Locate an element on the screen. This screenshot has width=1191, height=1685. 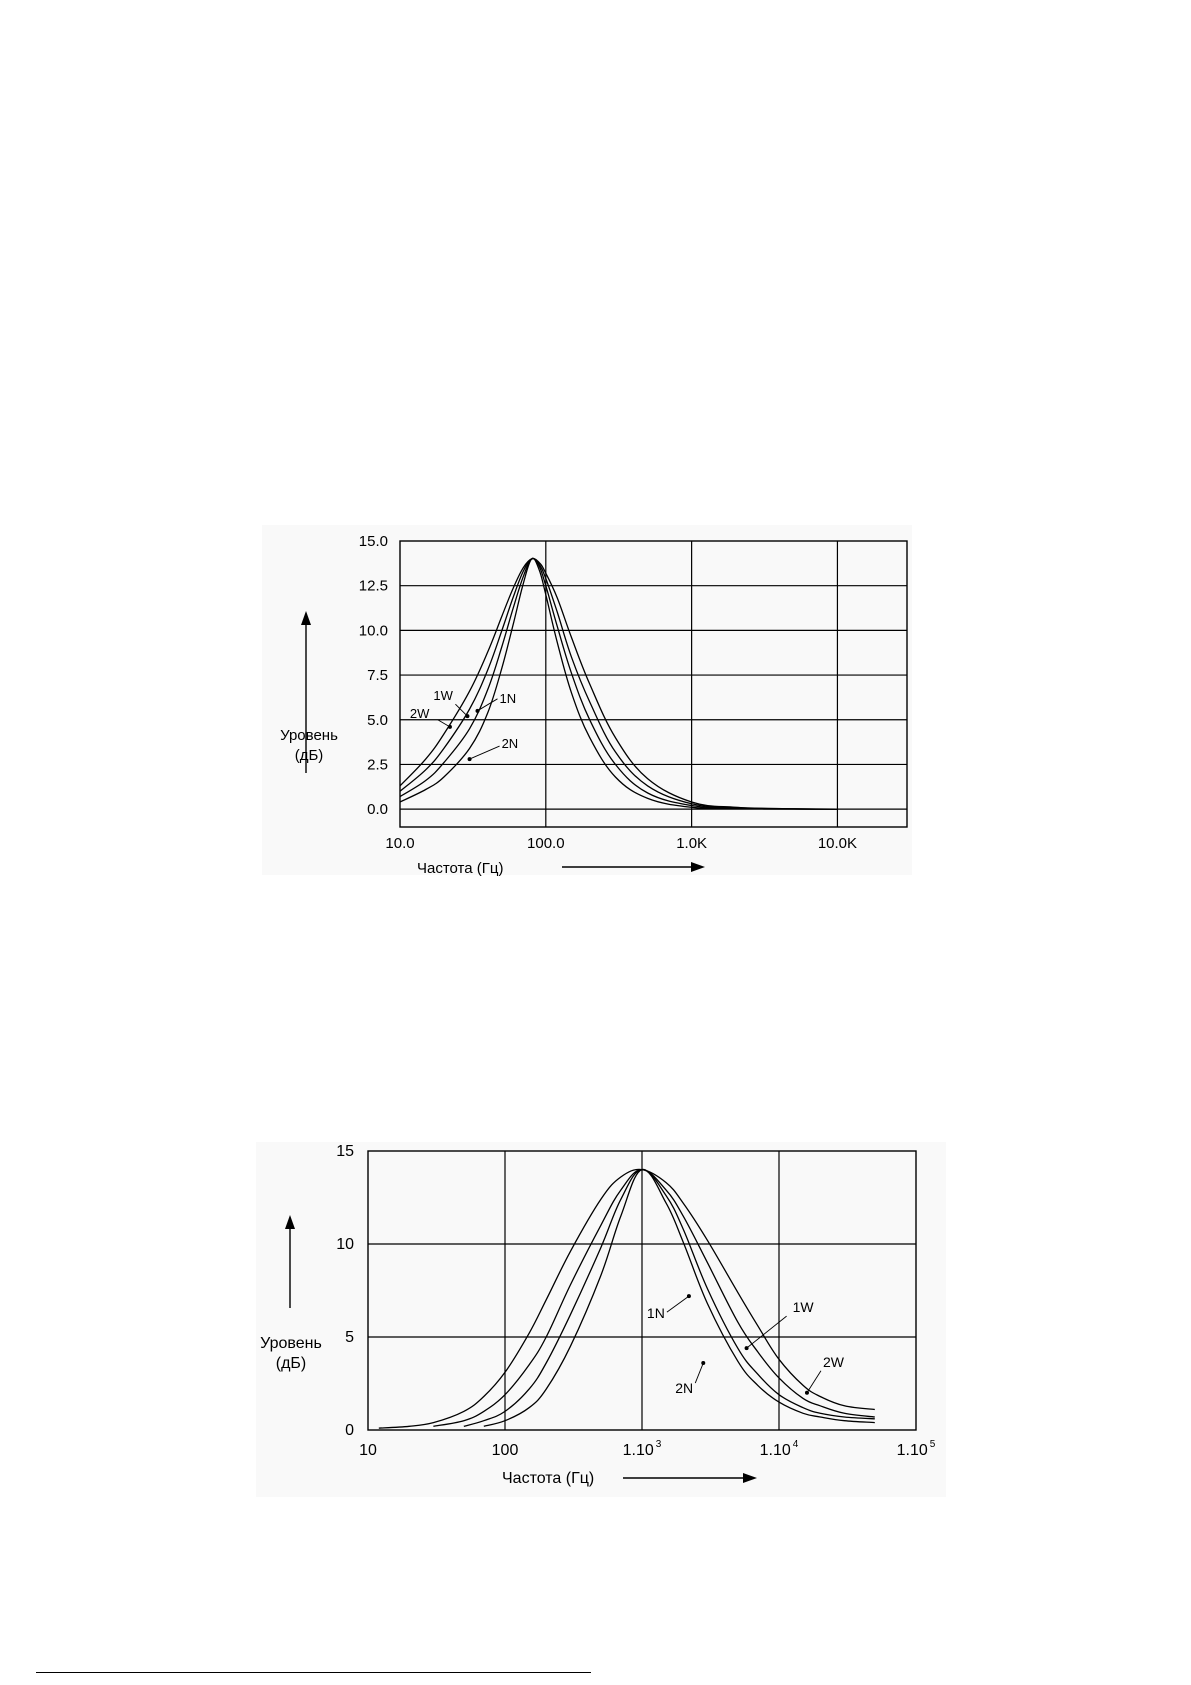
chart1-ytick-6: 15.0 is located at coordinates (373, 541).